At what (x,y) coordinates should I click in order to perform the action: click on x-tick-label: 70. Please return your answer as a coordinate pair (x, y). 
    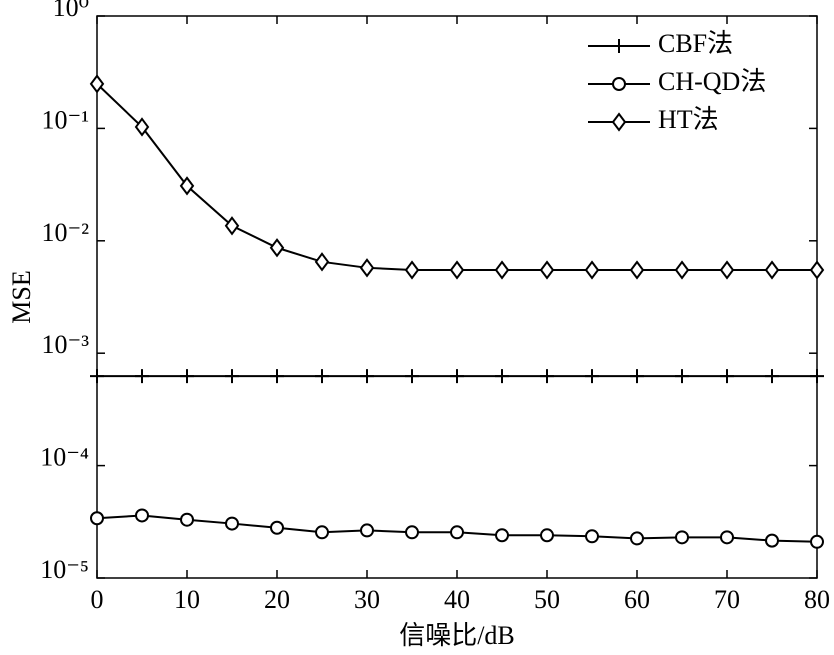
    Looking at the image, I should click on (727, 599).